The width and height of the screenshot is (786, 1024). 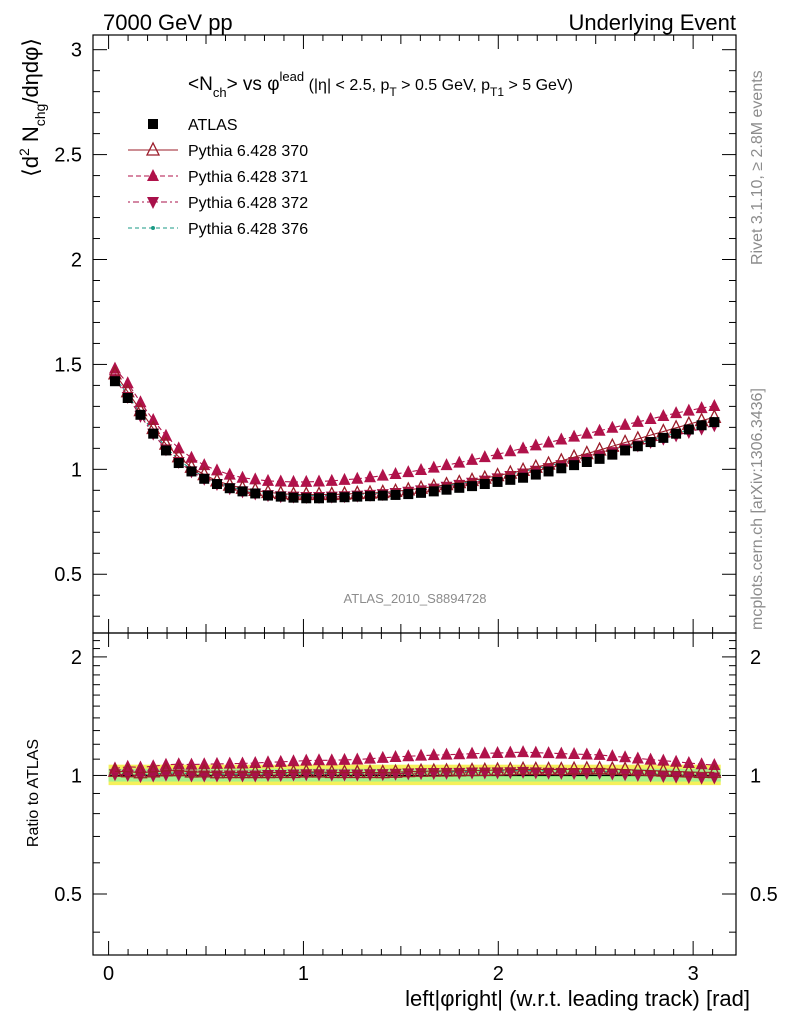 What do you see at coordinates (76, 470) in the screenshot?
I see `y-tick-label: 1` at bounding box center [76, 470].